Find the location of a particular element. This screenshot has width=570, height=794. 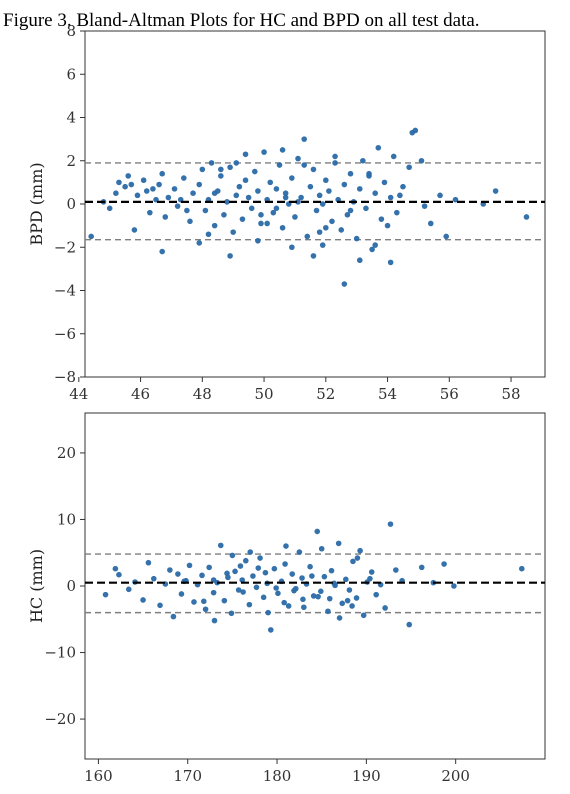

bpd-y-tick-label: −8 is located at coordinates (65, 377).